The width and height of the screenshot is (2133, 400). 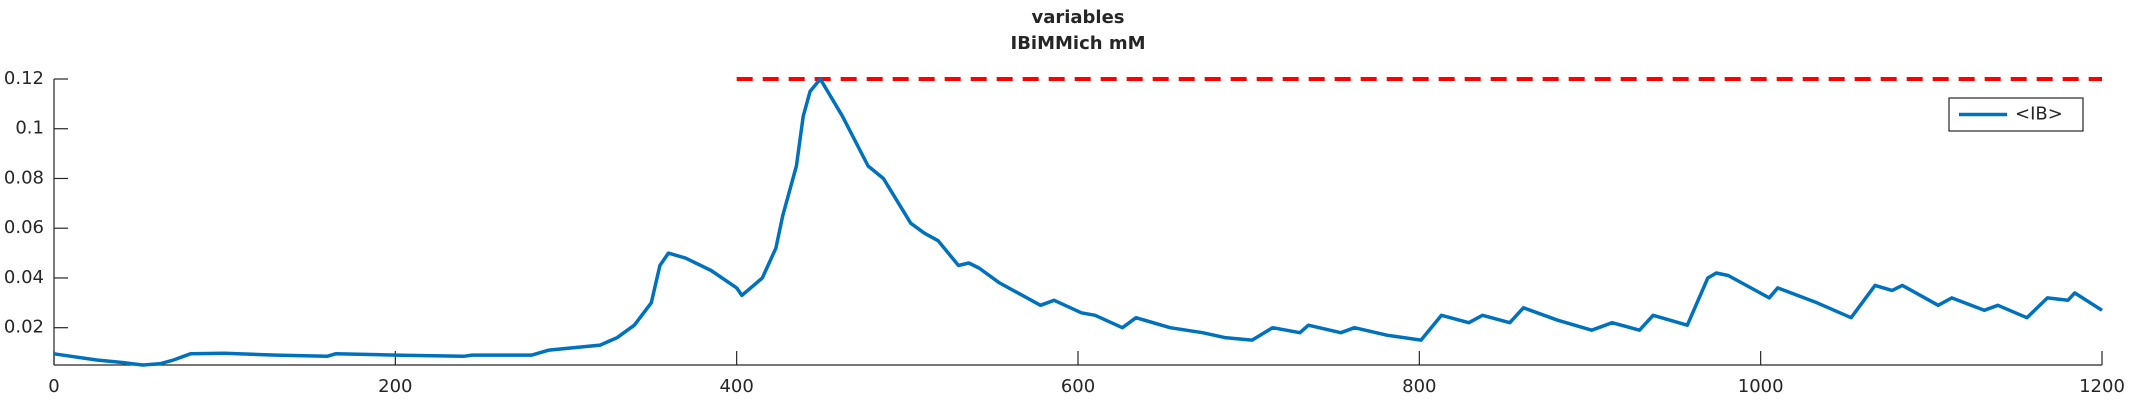 I want to click on x-tick-label: 1000, so click(x=1761, y=386).